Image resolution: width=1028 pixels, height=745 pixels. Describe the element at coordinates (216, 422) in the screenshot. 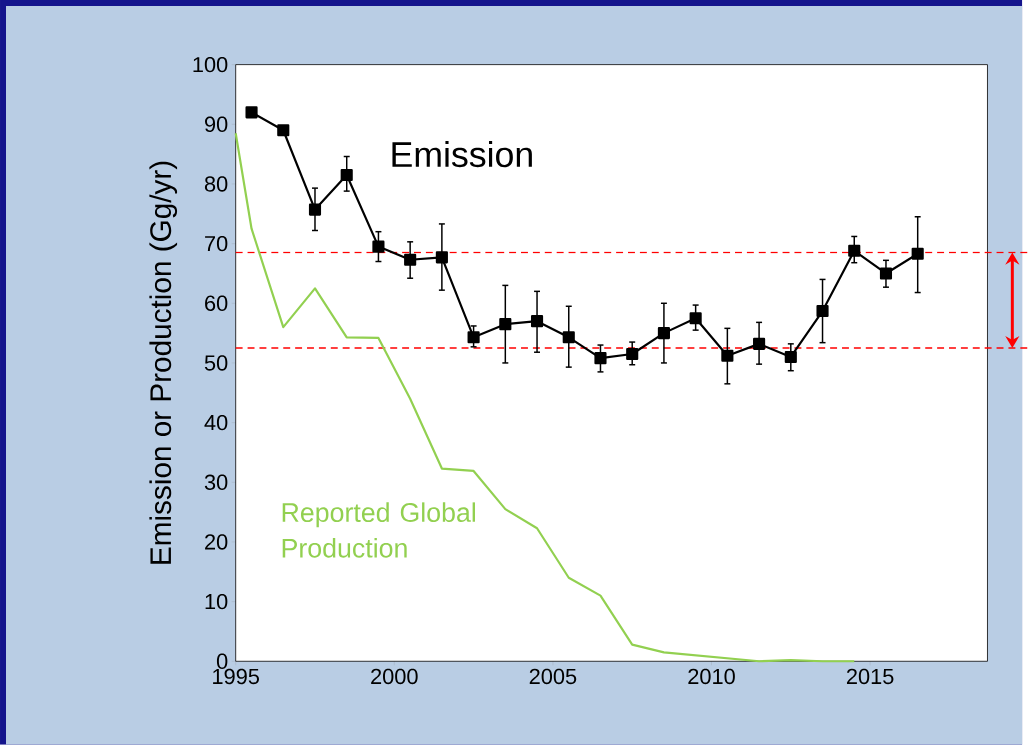

I see `y-tick-label: 40` at that location.